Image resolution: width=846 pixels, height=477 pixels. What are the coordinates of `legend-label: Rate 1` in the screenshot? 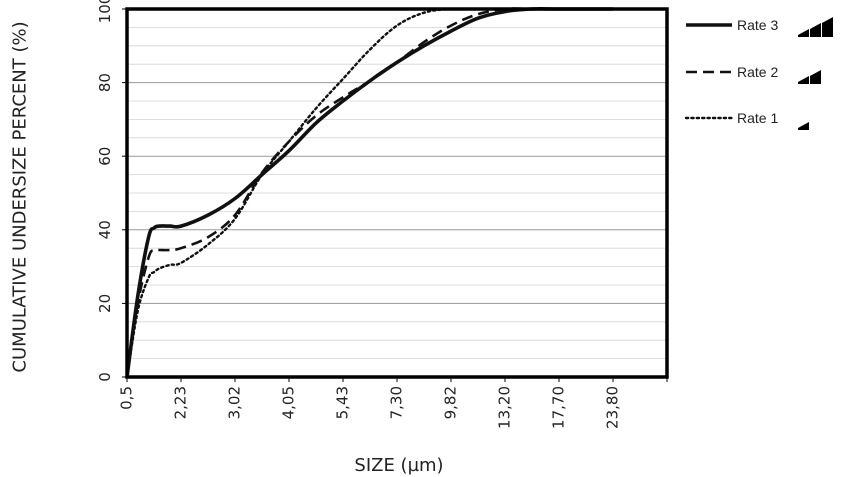 It's located at (757, 118).